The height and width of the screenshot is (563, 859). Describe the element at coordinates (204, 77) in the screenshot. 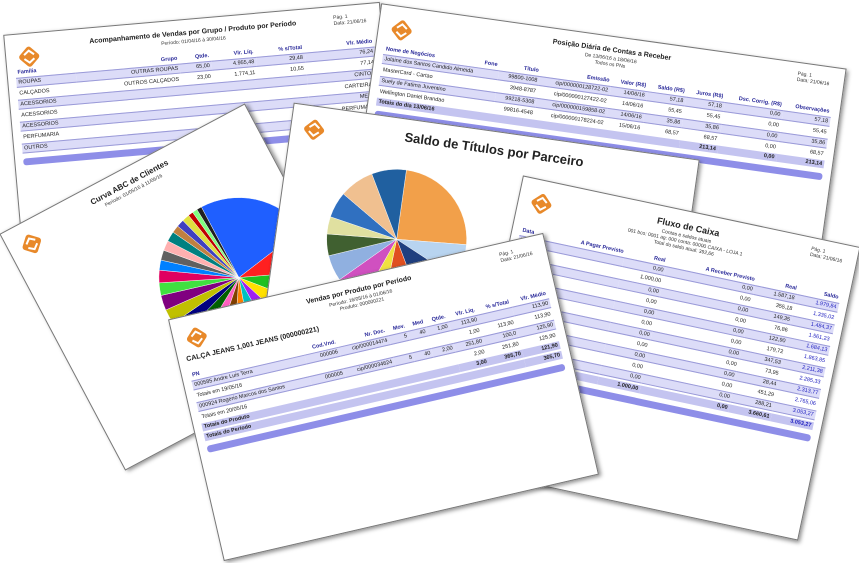

I see `table-cell: 23,00` at that location.